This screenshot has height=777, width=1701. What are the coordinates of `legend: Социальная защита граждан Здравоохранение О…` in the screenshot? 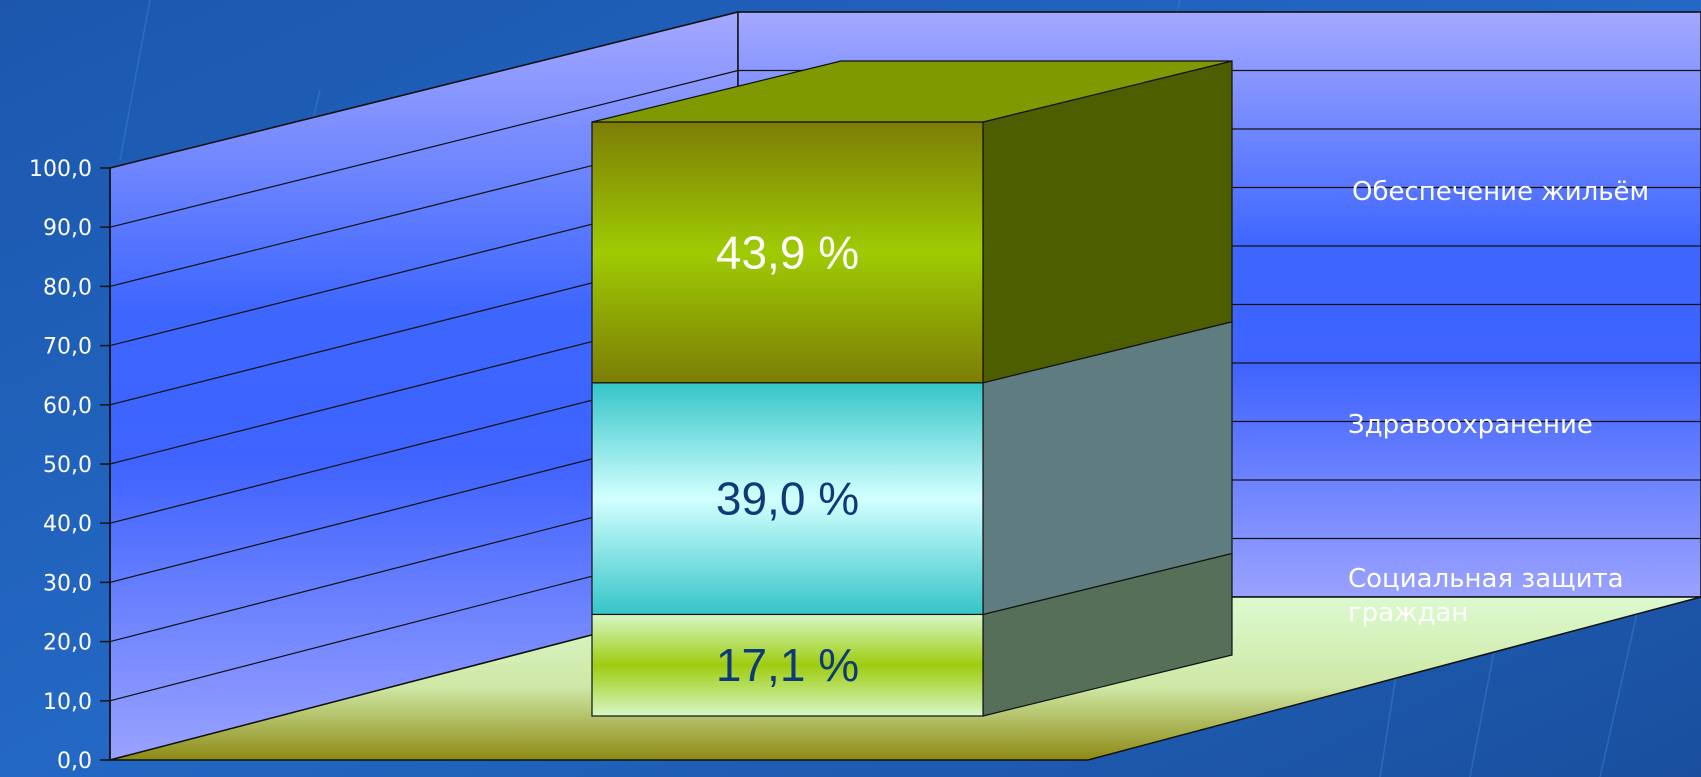 It's located at (1498, 402).